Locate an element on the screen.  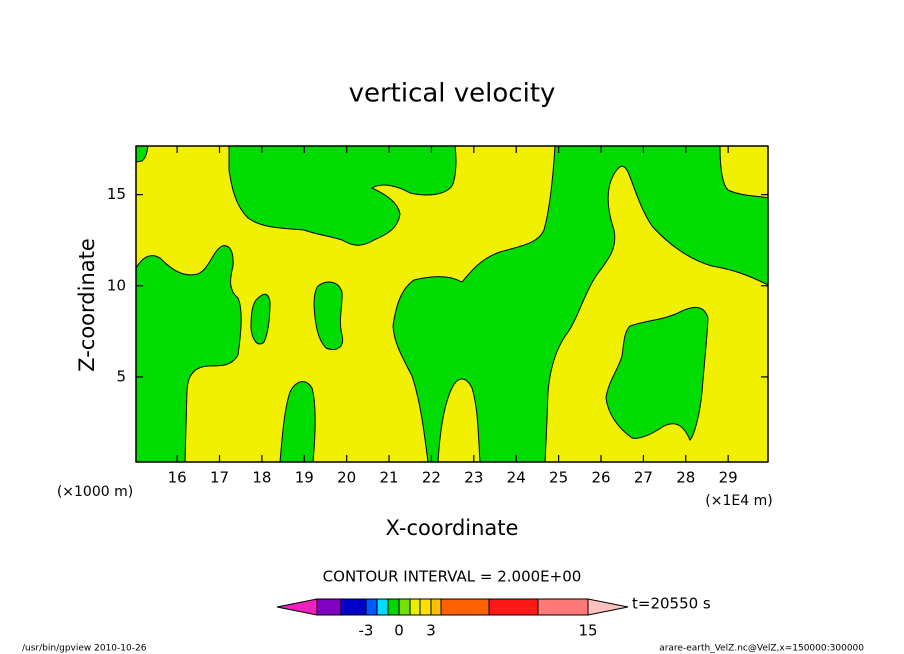
x-tick-label: 20 is located at coordinates (346, 478).